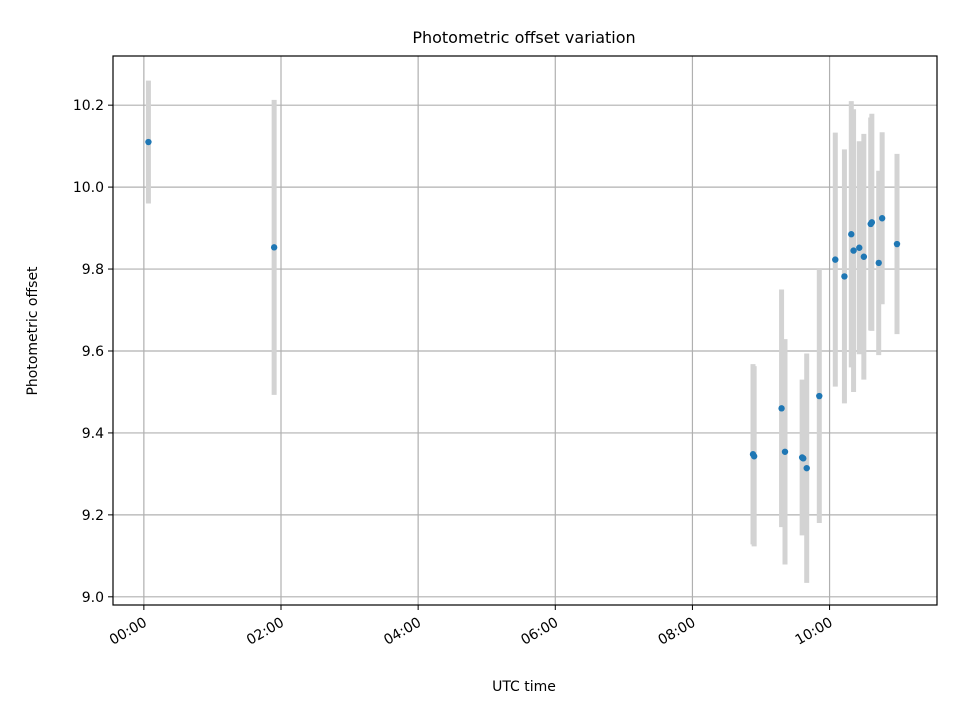 The height and width of the screenshot is (720, 960). I want to click on y-tick-label: 9.8, so click(93, 270).